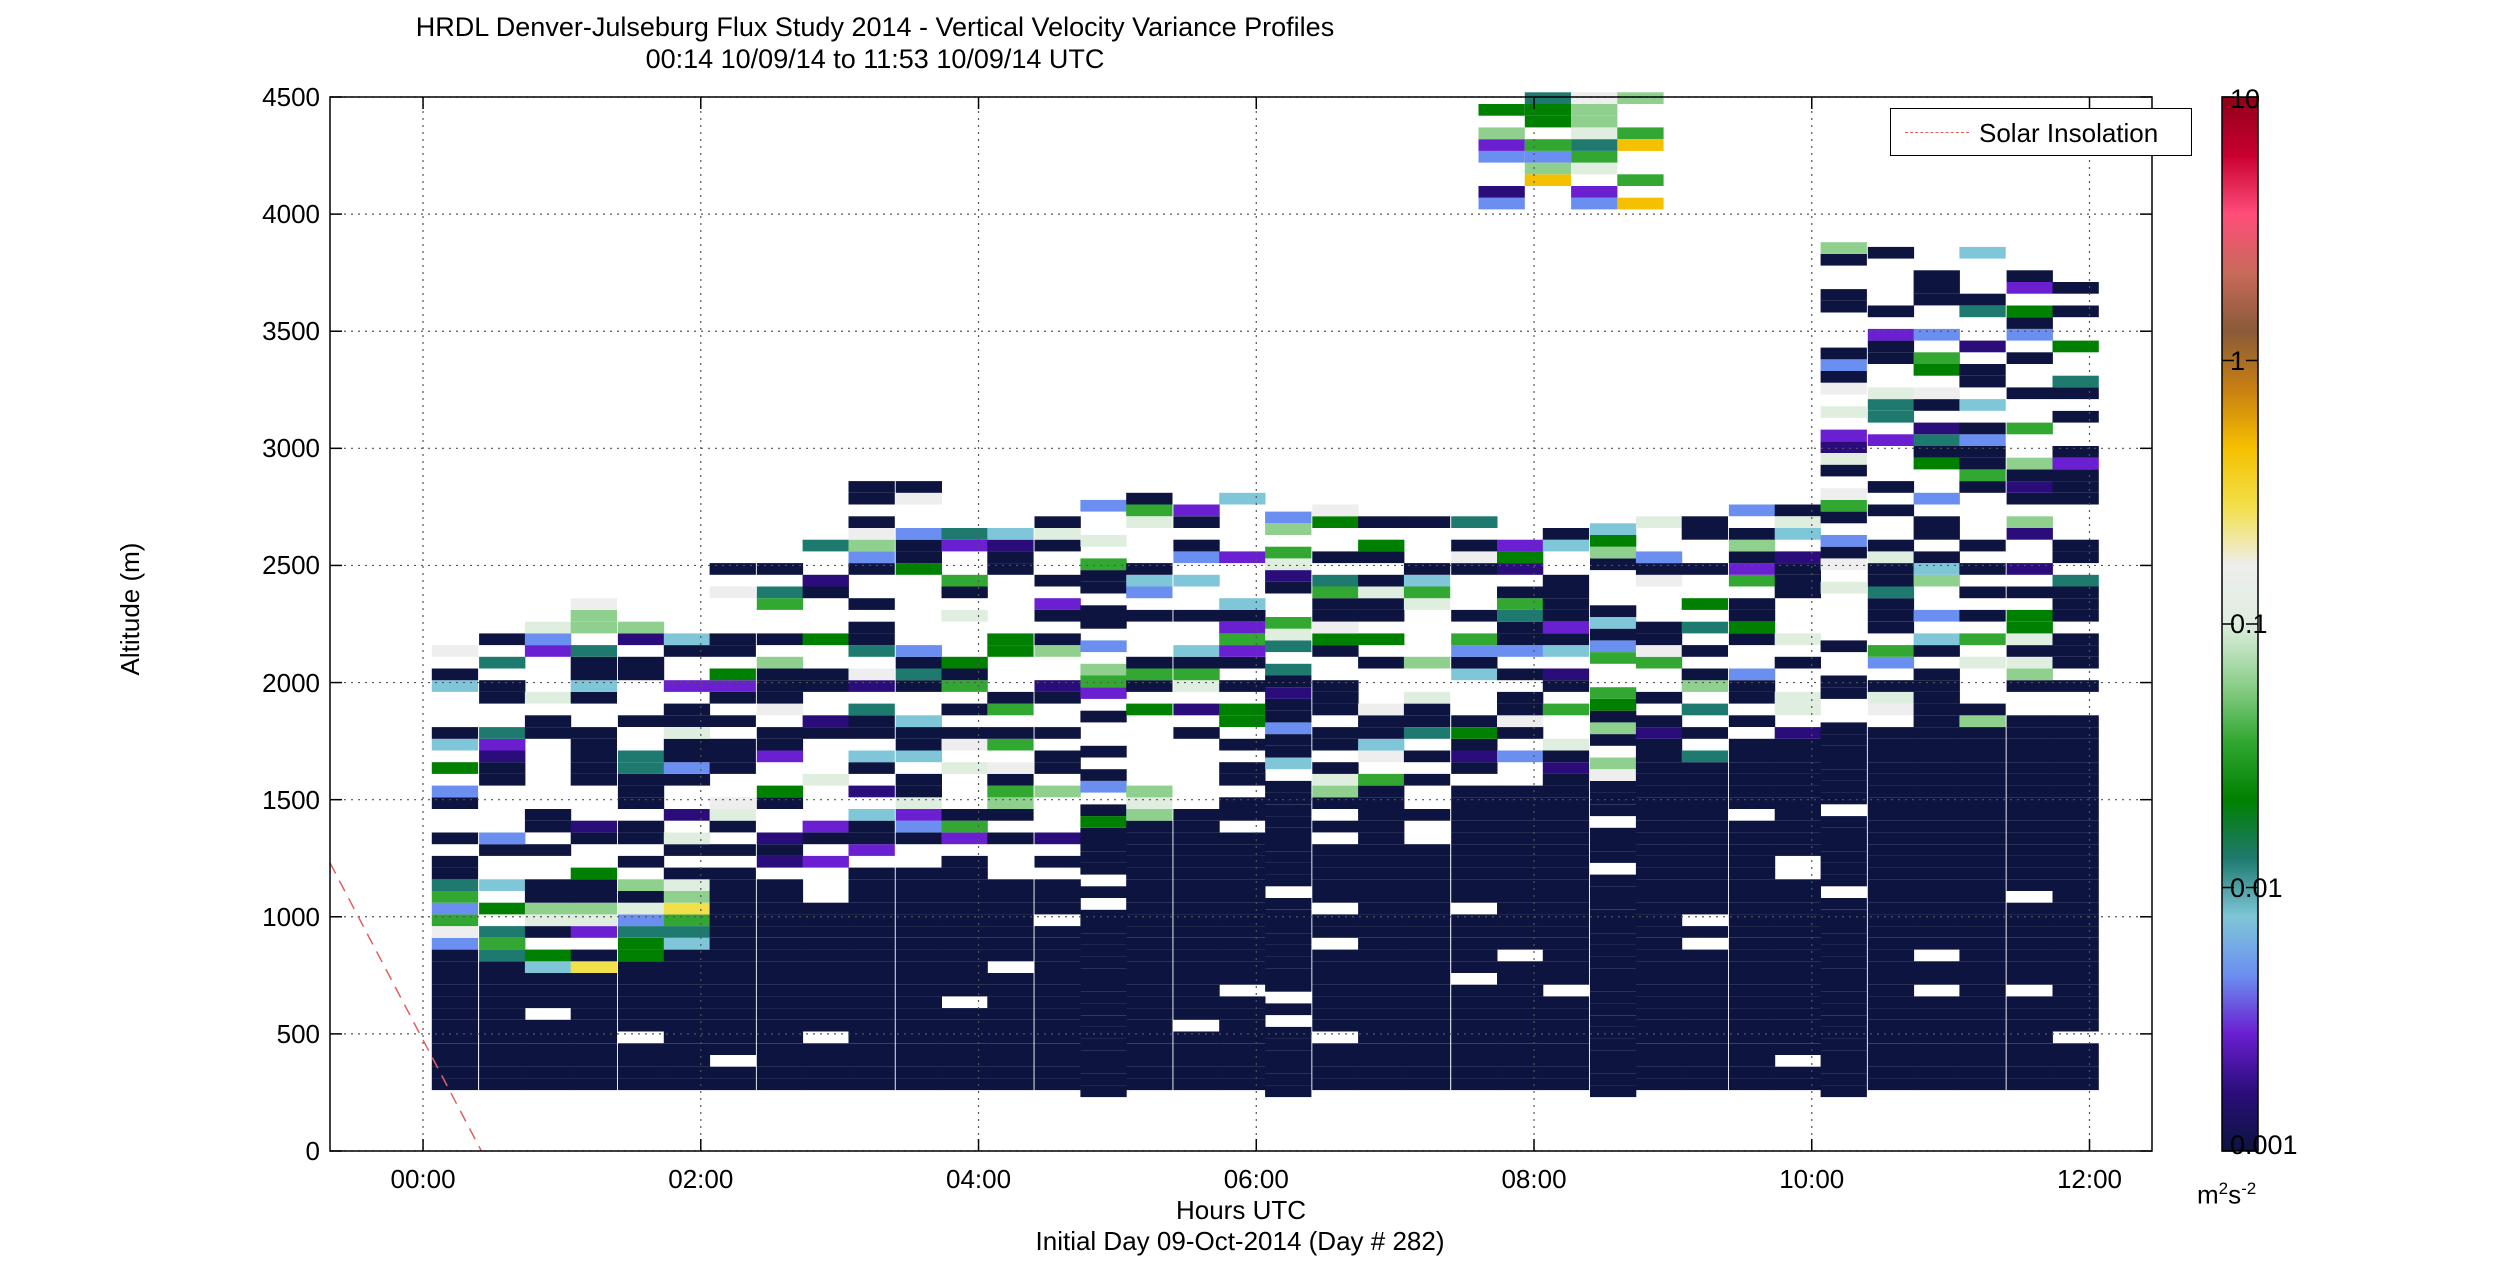 This screenshot has width=2515, height=1282. I want to click on y-tick-label: 1000, so click(291, 916).